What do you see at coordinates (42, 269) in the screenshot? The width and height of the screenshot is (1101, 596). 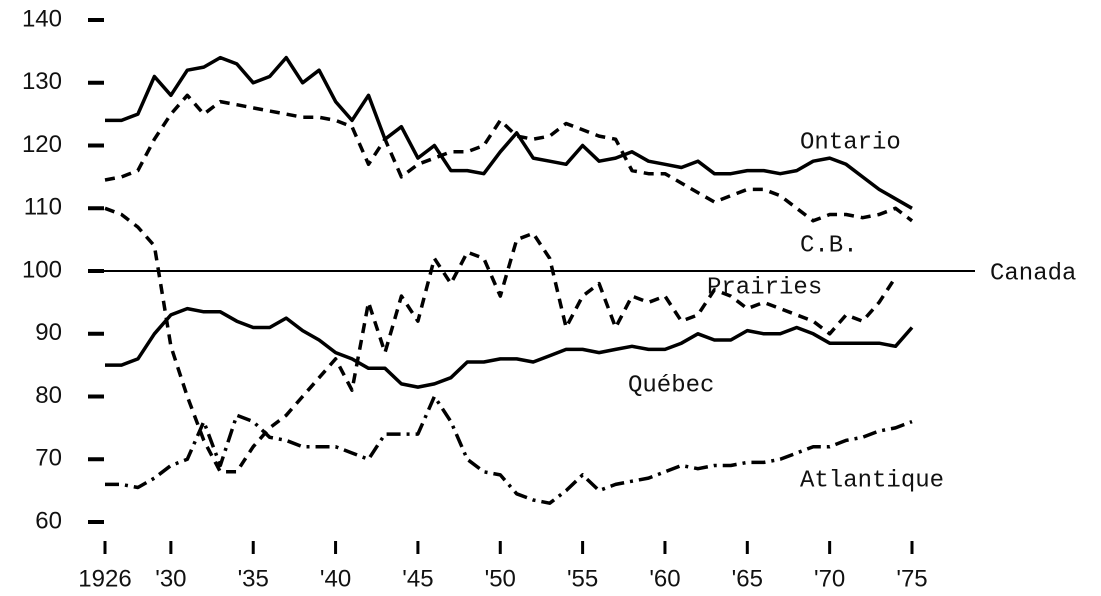 I see `y-tick-label: 100` at bounding box center [42, 269].